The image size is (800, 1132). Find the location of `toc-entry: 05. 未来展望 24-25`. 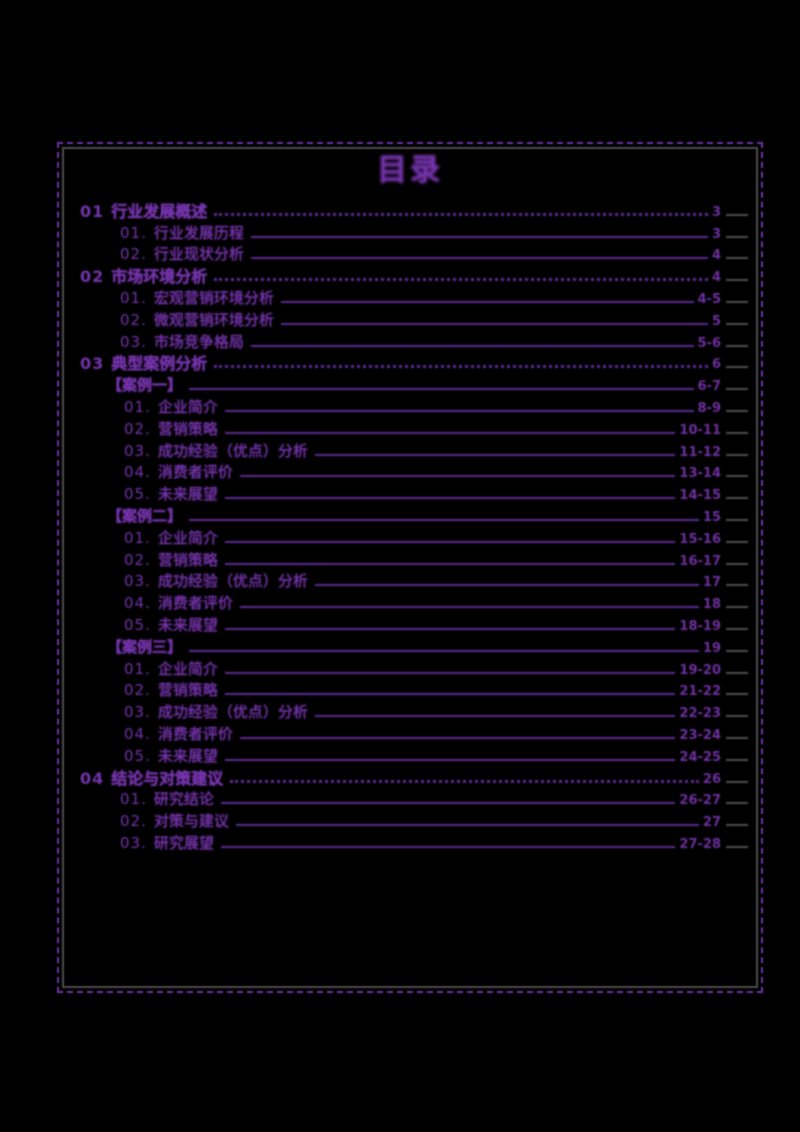

toc-entry: 05. 未来展望 24-25 is located at coordinates (410, 755).